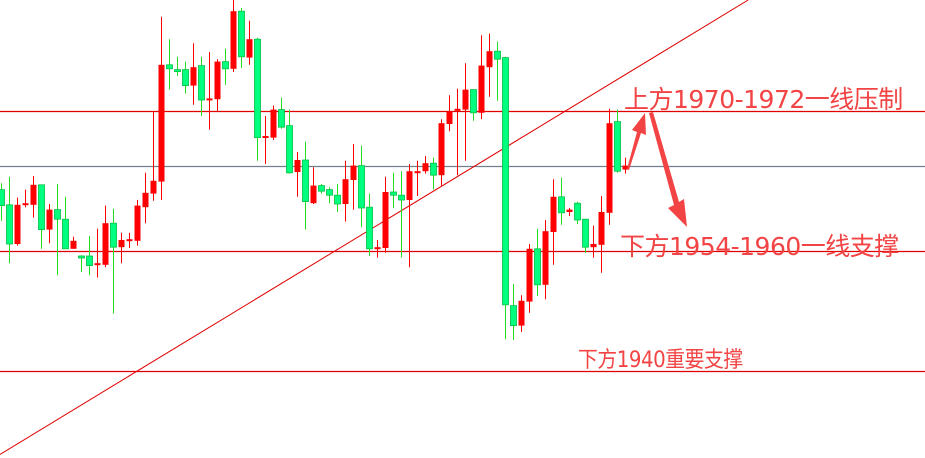 The image size is (925, 458). What do you see at coordinates (759, 246) in the screenshot?
I see `annotation-support: 下方1954-1960一线支撑` at bounding box center [759, 246].